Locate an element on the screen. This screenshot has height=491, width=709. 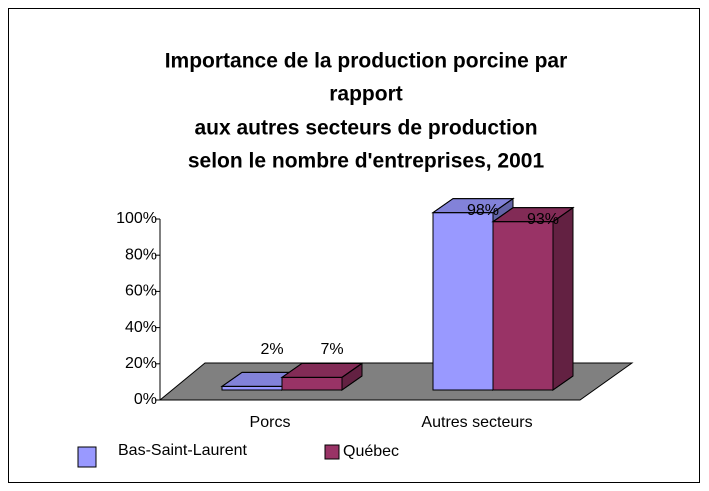
bar-side-shade is located at coordinates (563, 298).